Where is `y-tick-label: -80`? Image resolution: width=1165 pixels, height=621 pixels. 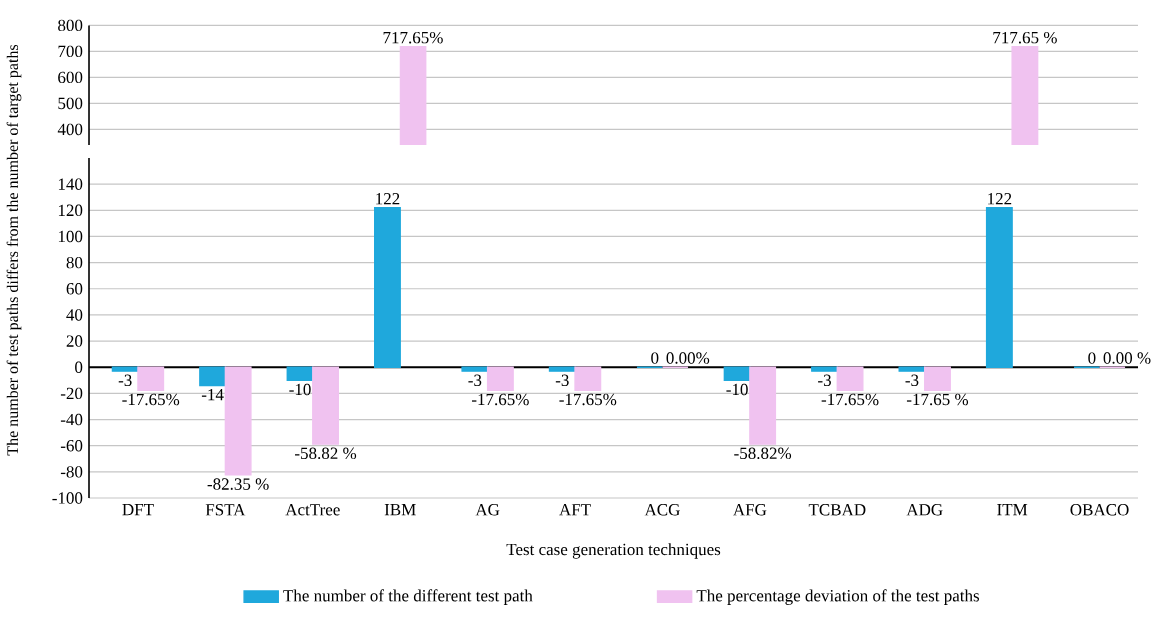 y-tick-label: -80 is located at coordinates (71, 472).